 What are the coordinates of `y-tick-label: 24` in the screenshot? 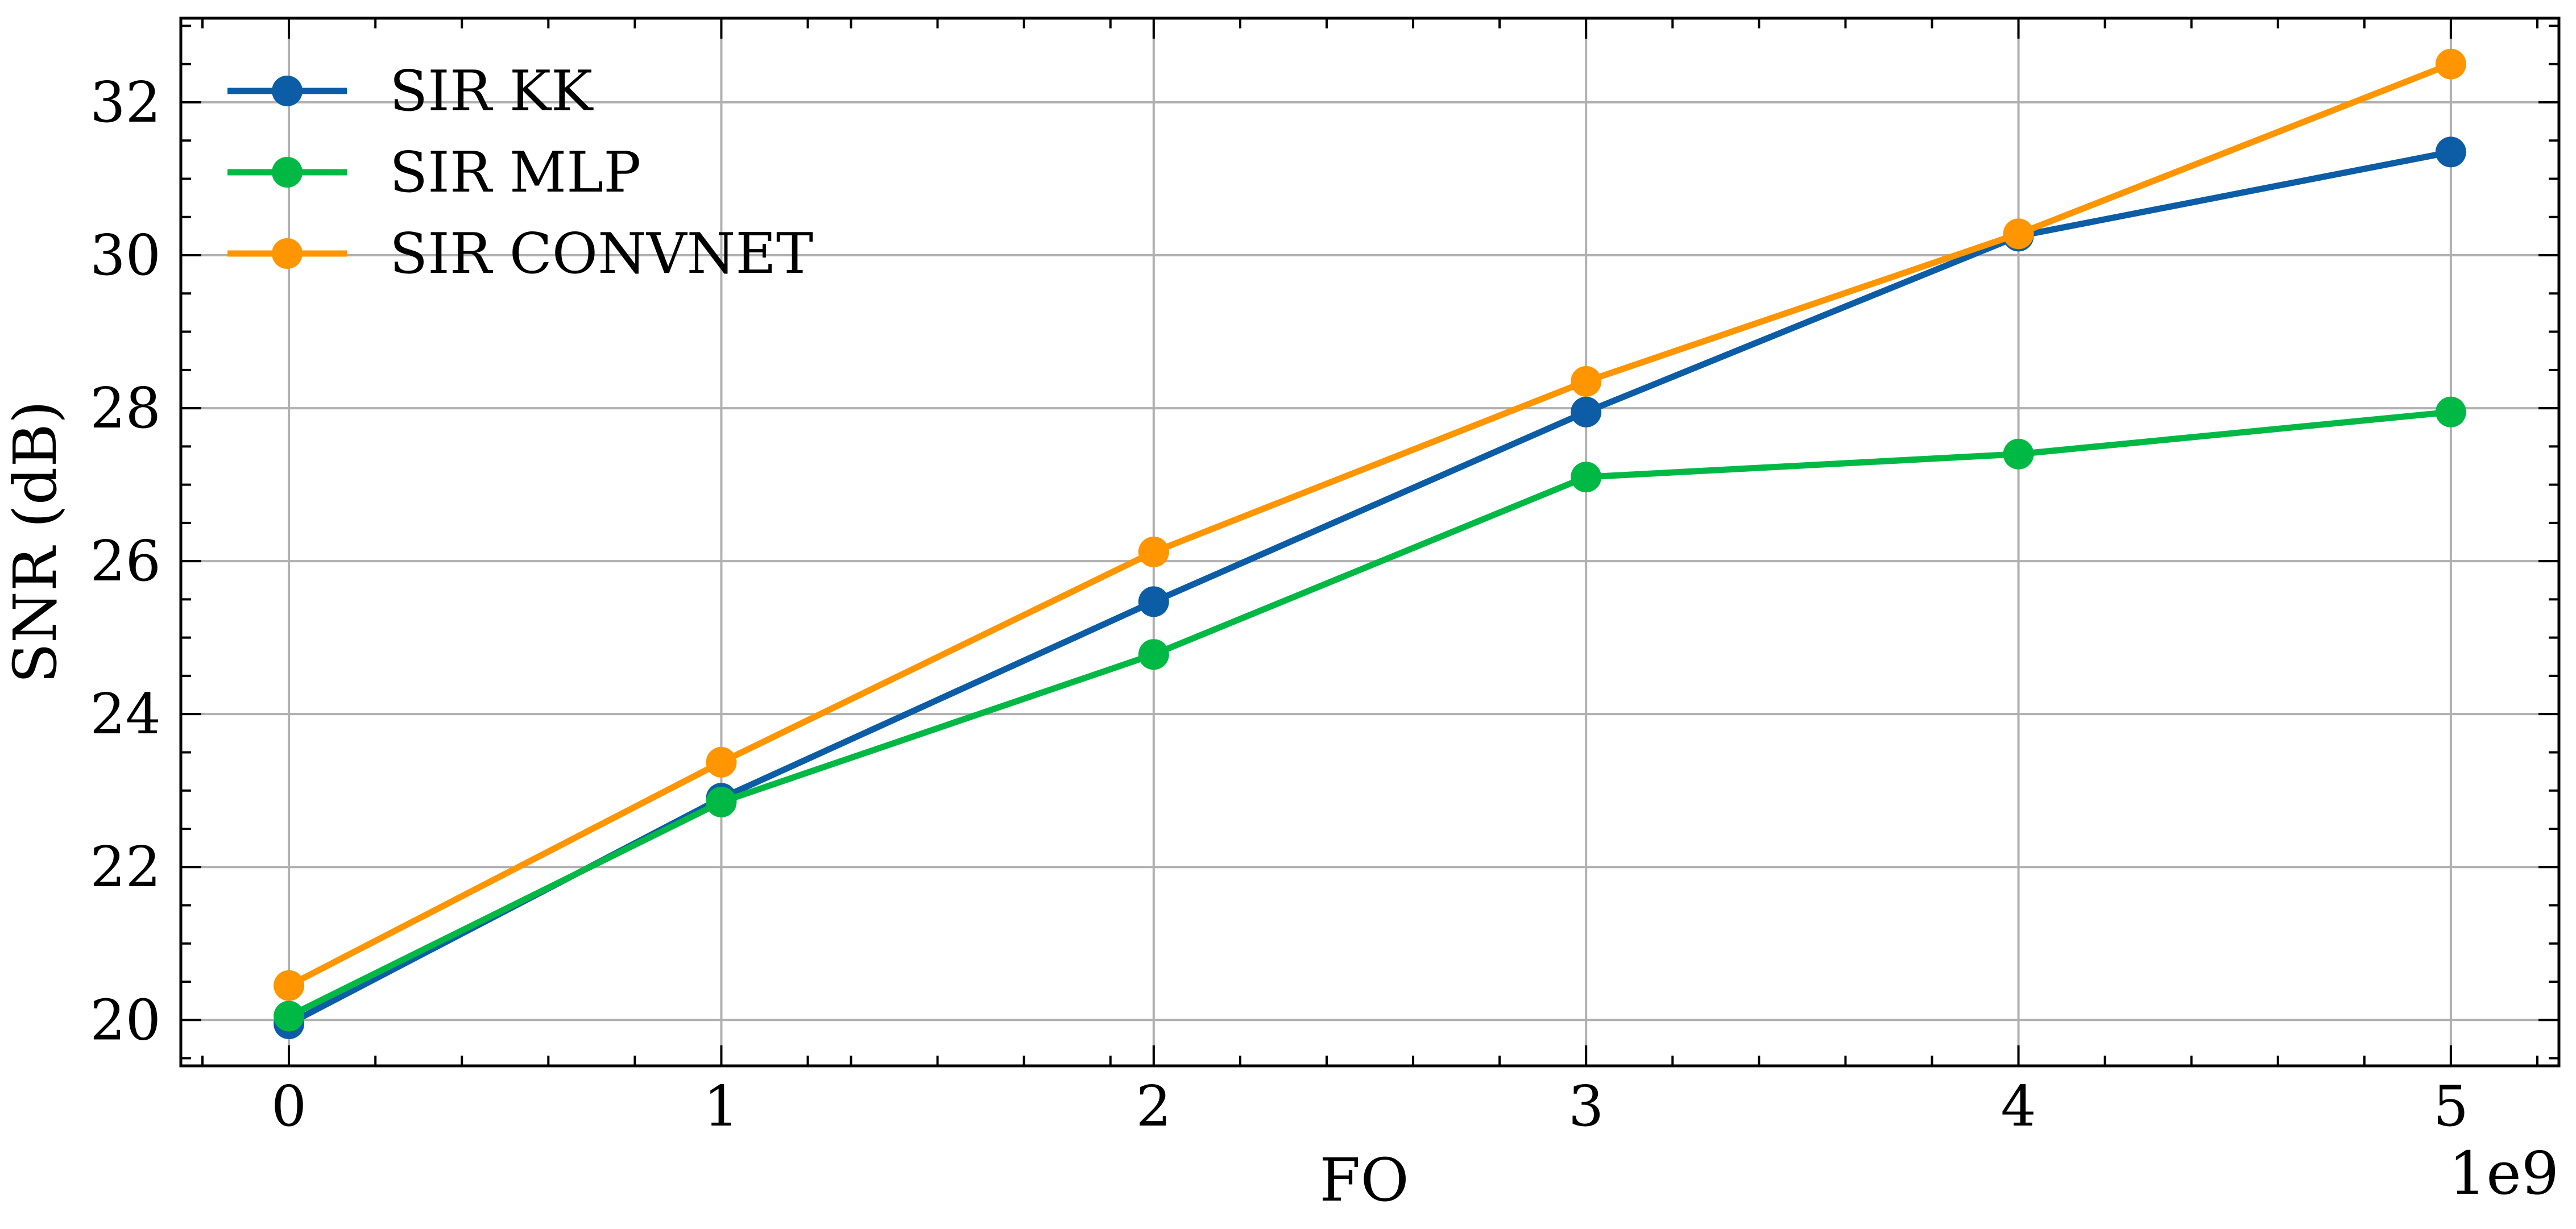 It's located at (125, 714).